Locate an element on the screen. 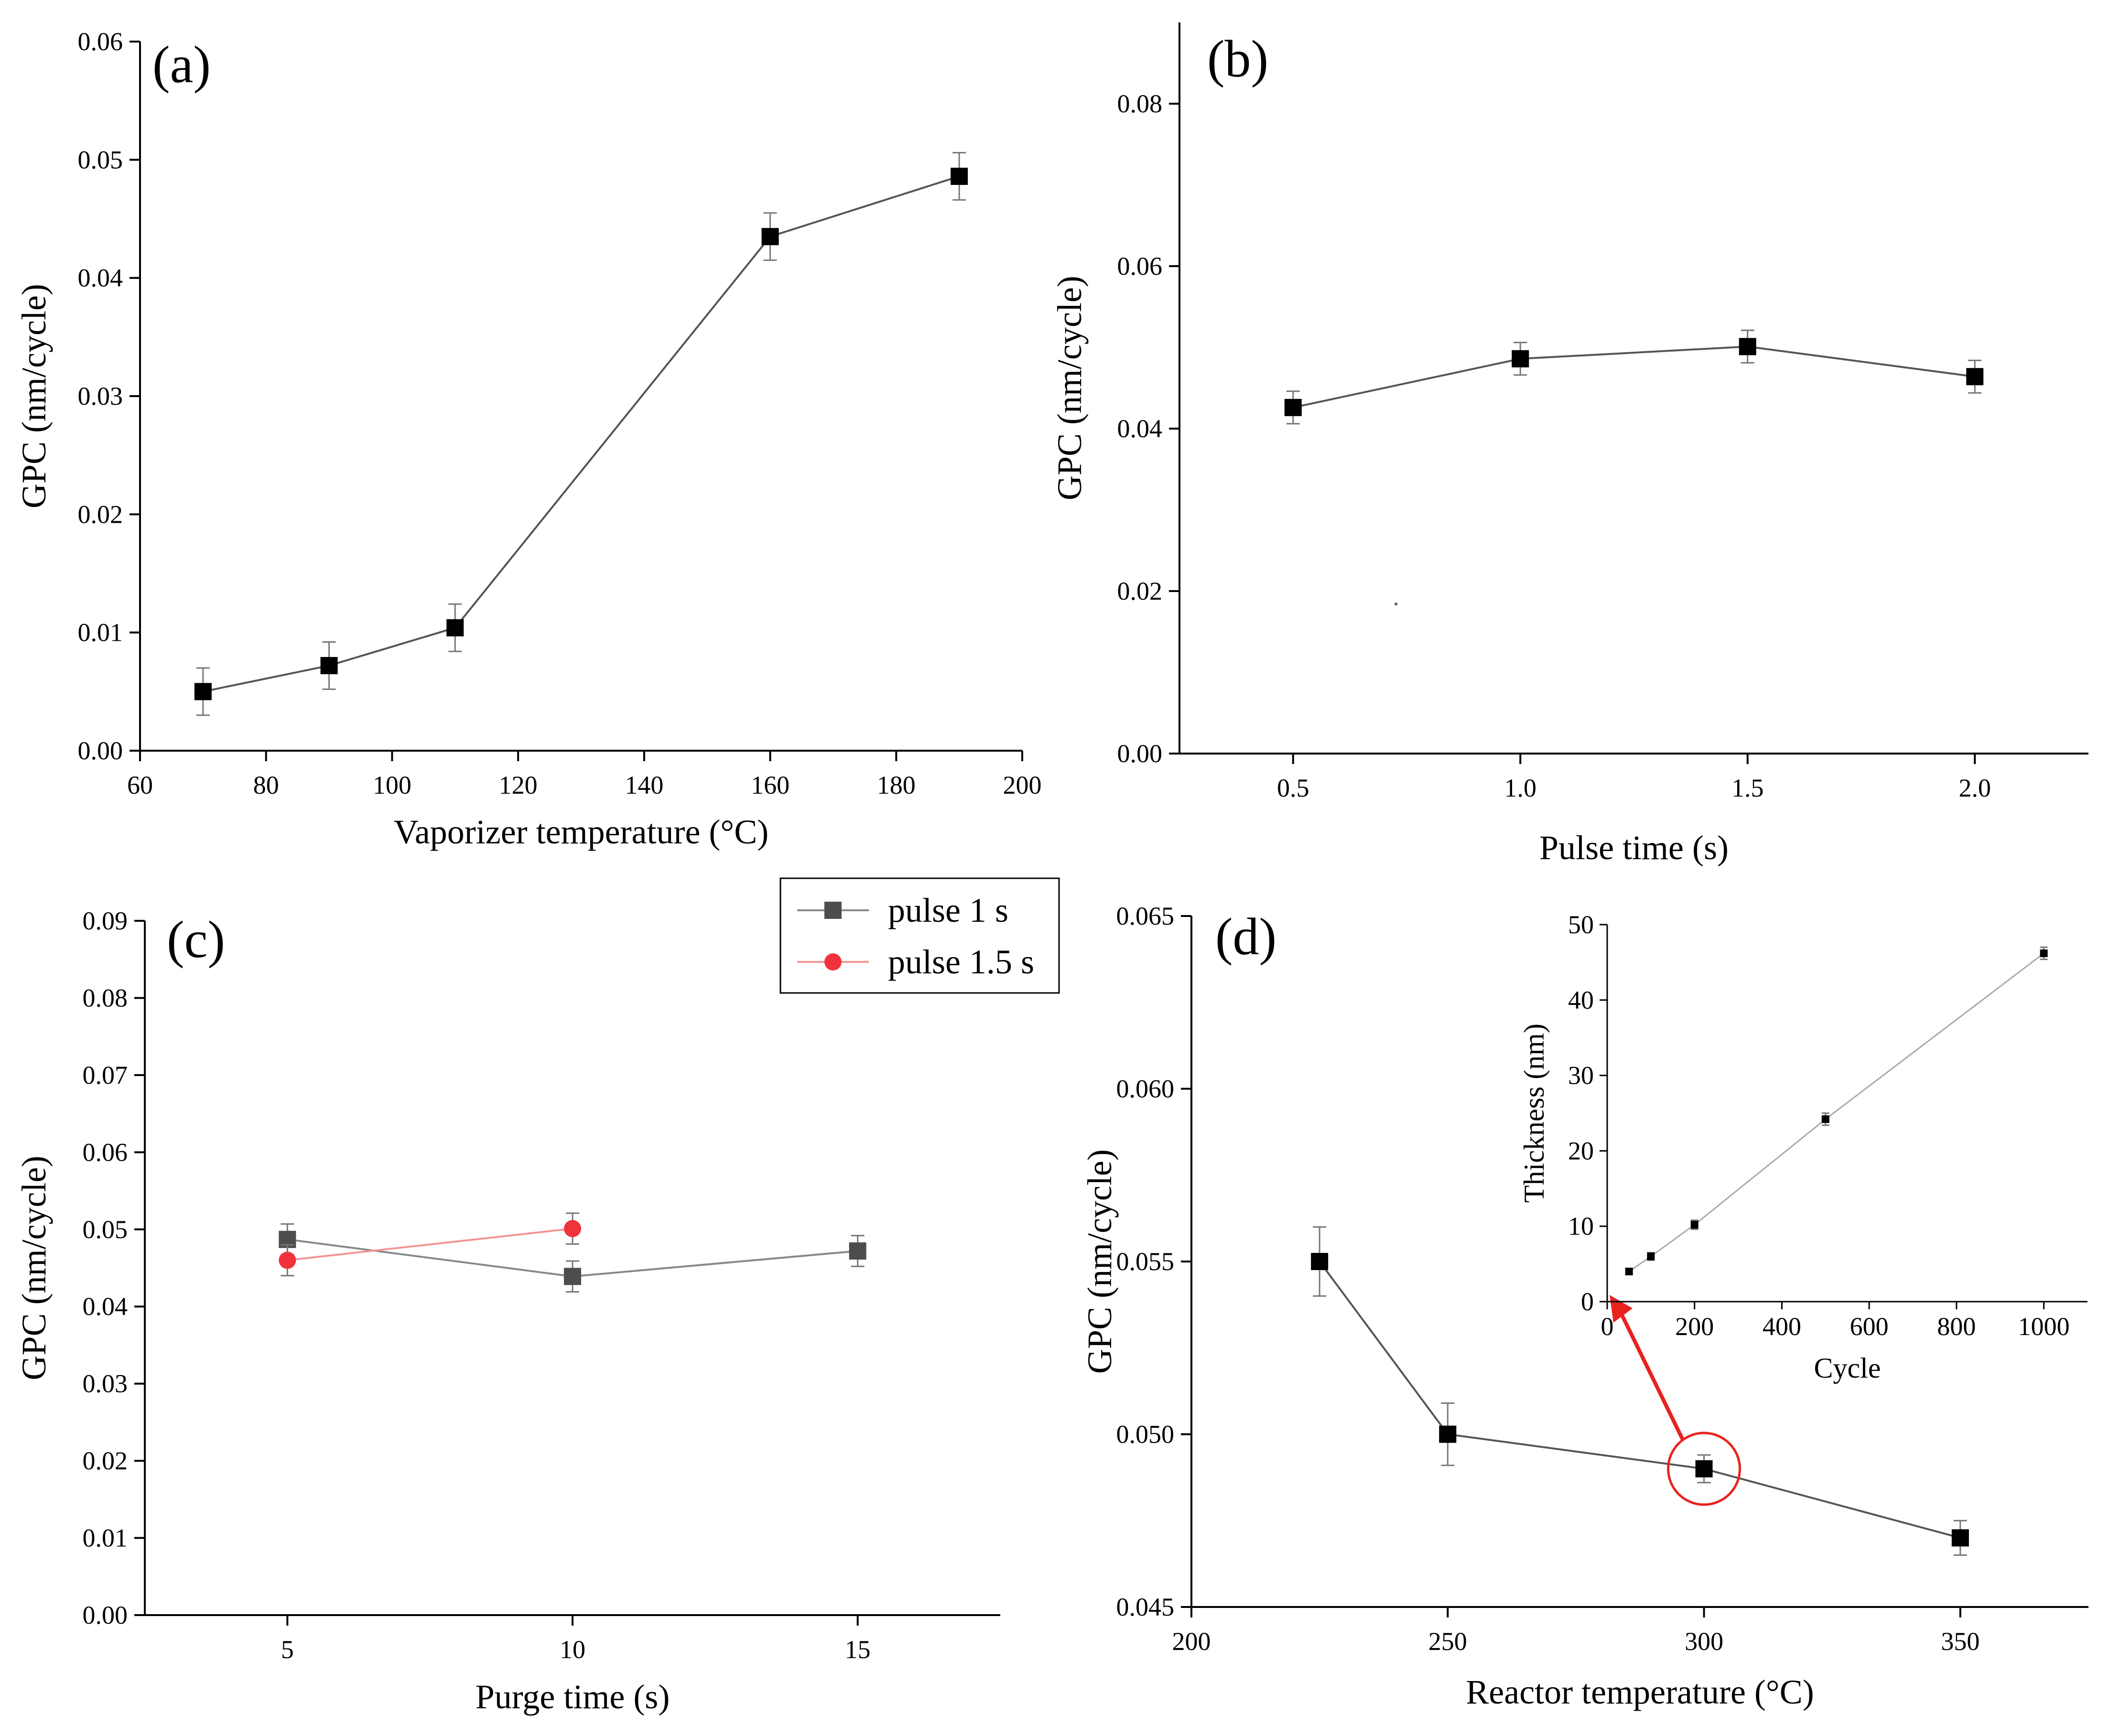  x-tick-label: 140 is located at coordinates (644, 785).